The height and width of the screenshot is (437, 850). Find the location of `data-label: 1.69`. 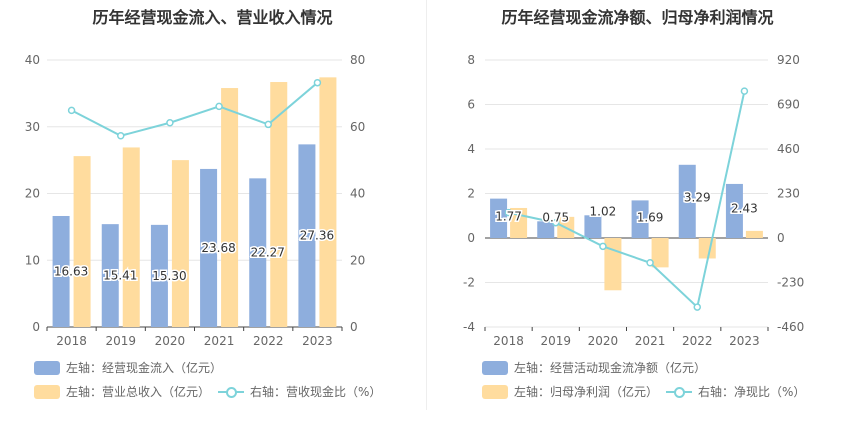

data-label: 1.69 is located at coordinates (650, 217).